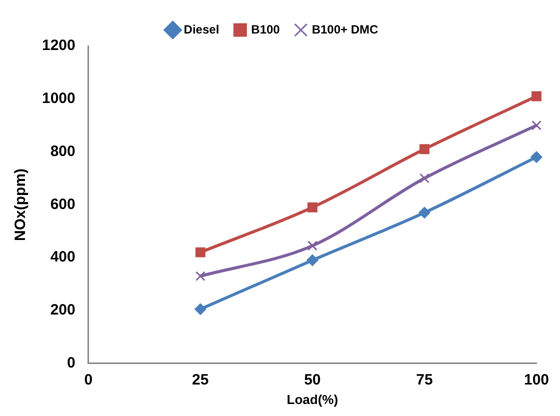  I want to click on x-axis-title: Load(%), so click(312, 399).